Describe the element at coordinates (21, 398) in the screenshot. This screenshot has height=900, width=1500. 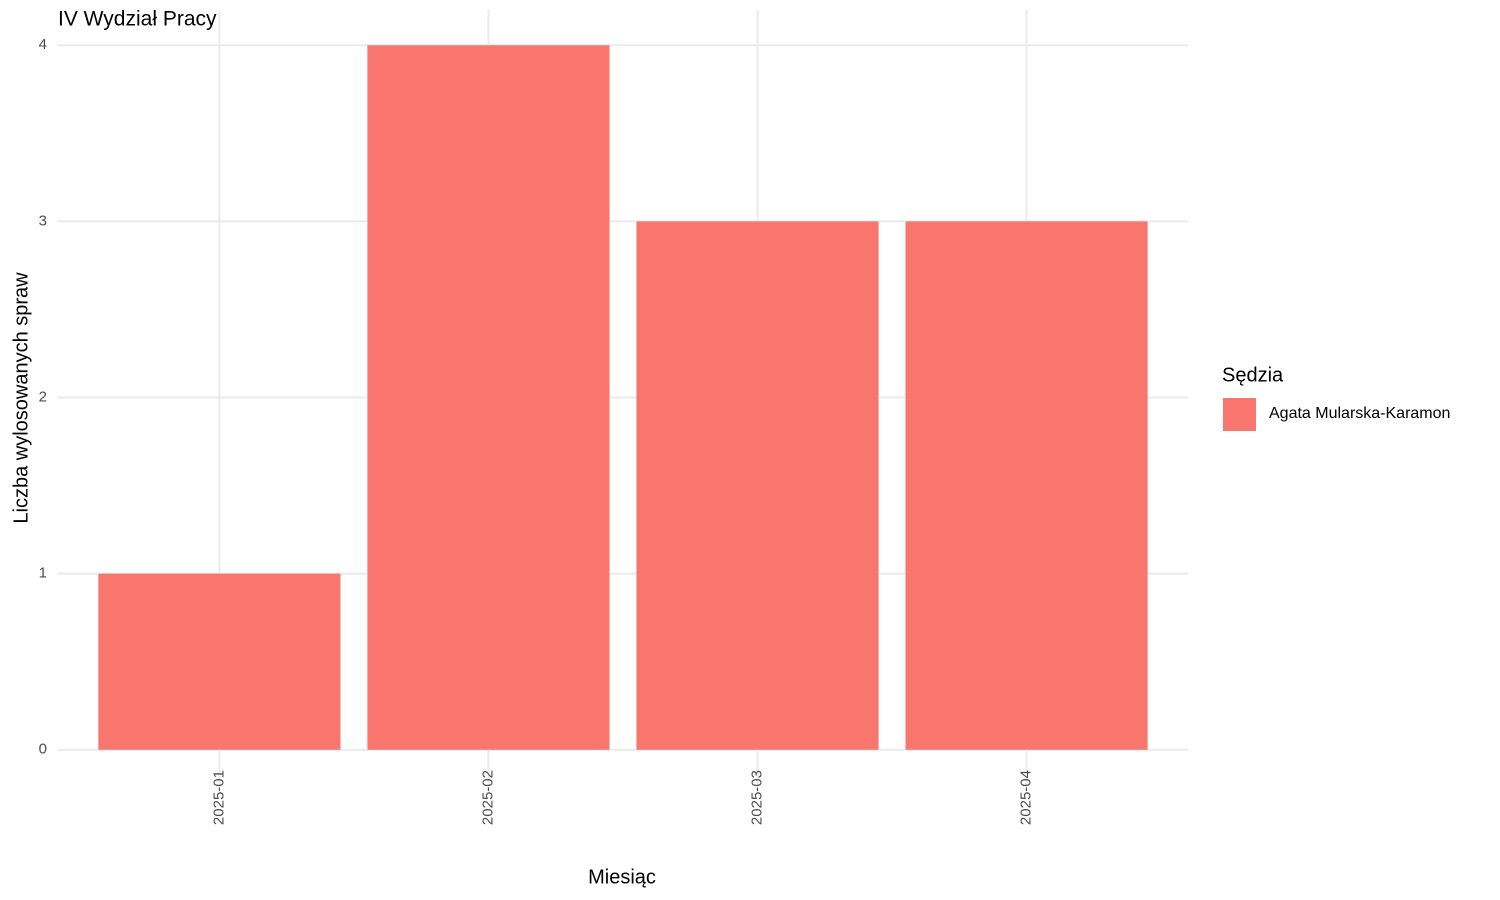
I see `y-axis-title: Liczba wylosowanych spraw` at that location.